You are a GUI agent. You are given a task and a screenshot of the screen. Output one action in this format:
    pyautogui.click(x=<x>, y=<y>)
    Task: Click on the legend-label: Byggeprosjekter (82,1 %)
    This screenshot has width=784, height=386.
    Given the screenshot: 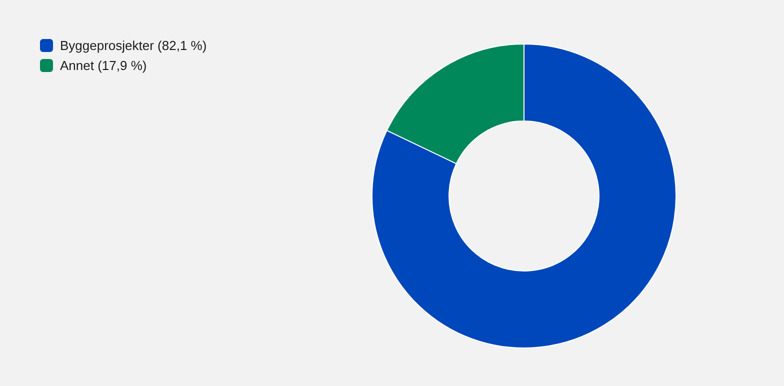 What is the action you would take?
    pyautogui.click(x=133, y=45)
    